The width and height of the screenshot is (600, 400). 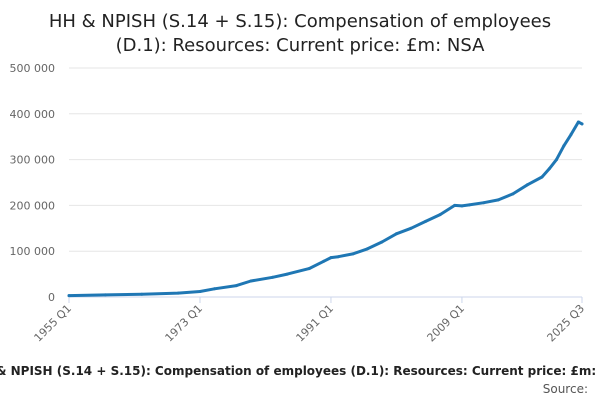 What do you see at coordinates (33, 251) in the screenshot?
I see `y-tick-label-1: 100 000` at bounding box center [33, 251].